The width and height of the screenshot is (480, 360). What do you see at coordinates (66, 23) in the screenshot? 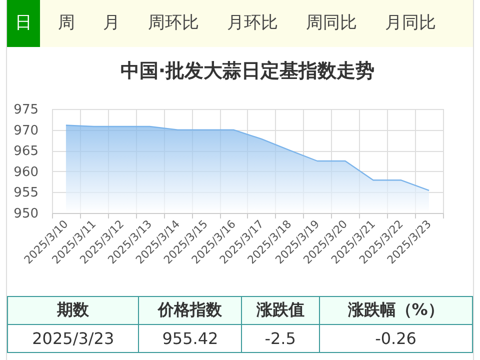
I see `text: 周` at bounding box center [66, 23].